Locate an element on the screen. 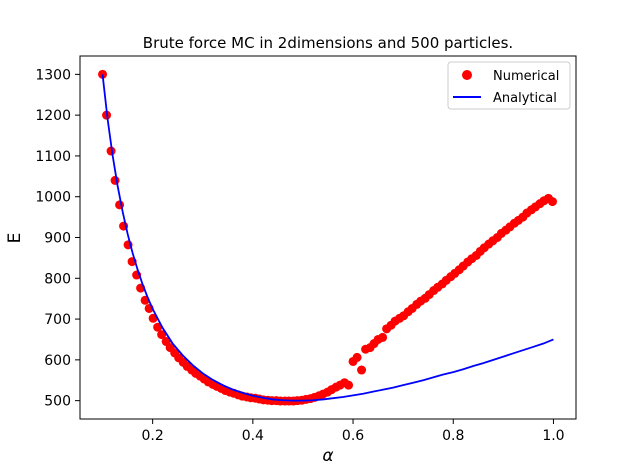 The height and width of the screenshot is (468, 640). legend-label-analytical: Analytical is located at coordinates (525, 98).